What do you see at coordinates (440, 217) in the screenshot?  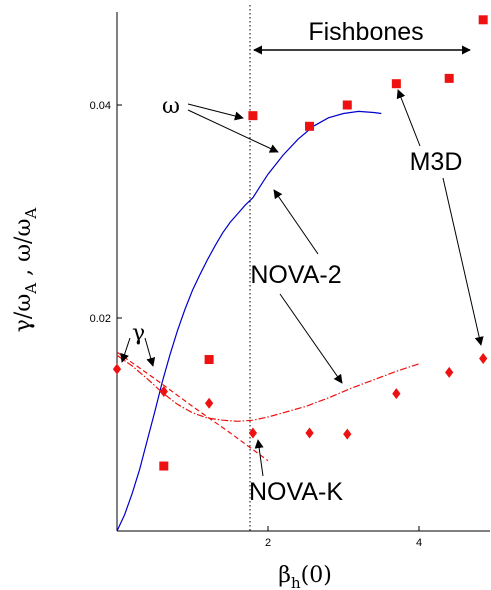 I see `annotation-m3d: M3D` at bounding box center [440, 217].